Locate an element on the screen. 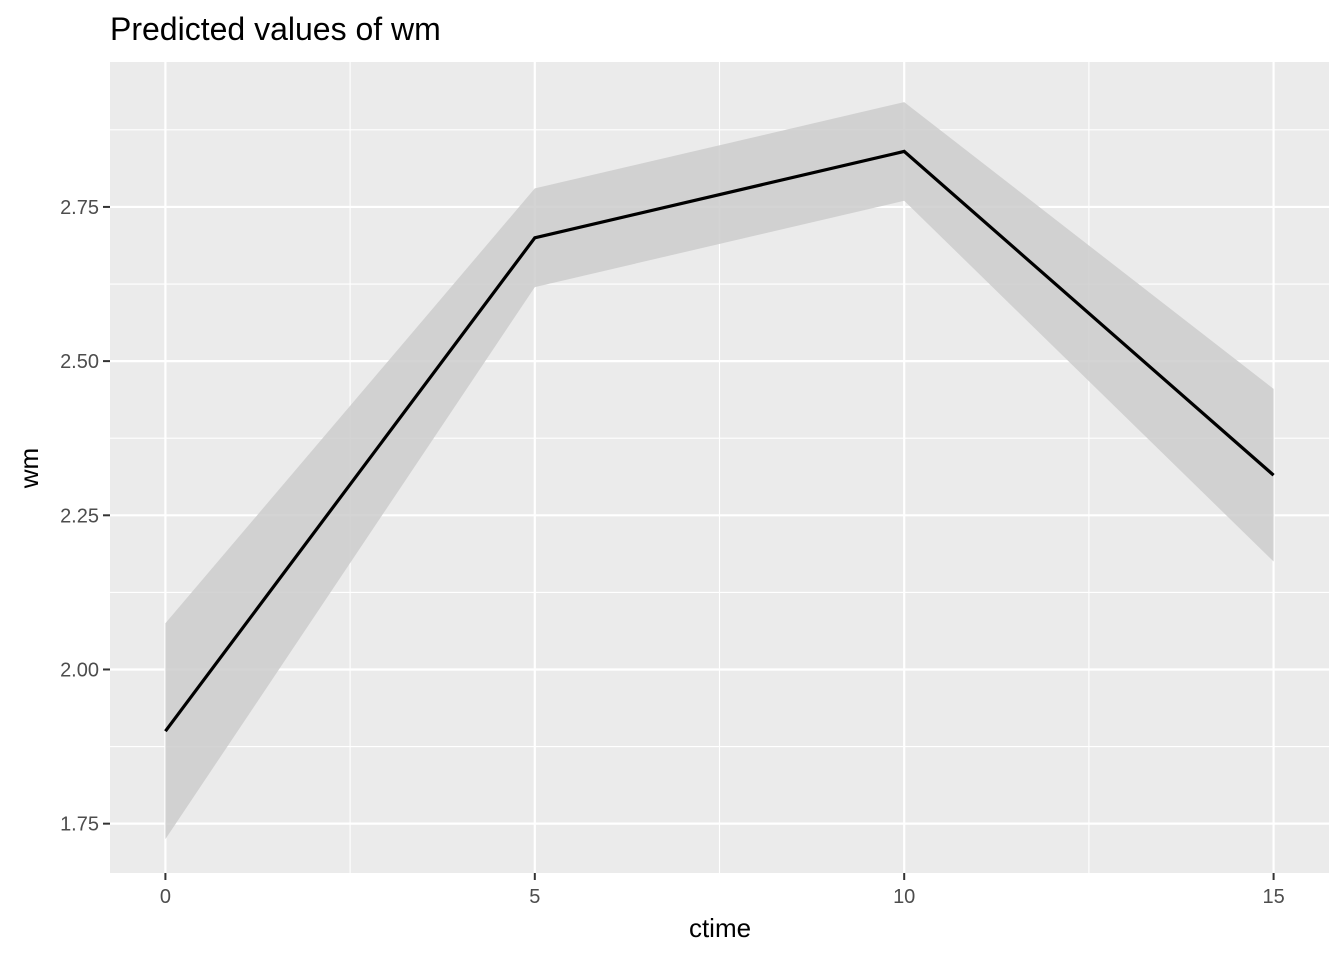 This screenshot has height=960, width=1344. y-tick-label: 2.50 is located at coordinates (79, 362).